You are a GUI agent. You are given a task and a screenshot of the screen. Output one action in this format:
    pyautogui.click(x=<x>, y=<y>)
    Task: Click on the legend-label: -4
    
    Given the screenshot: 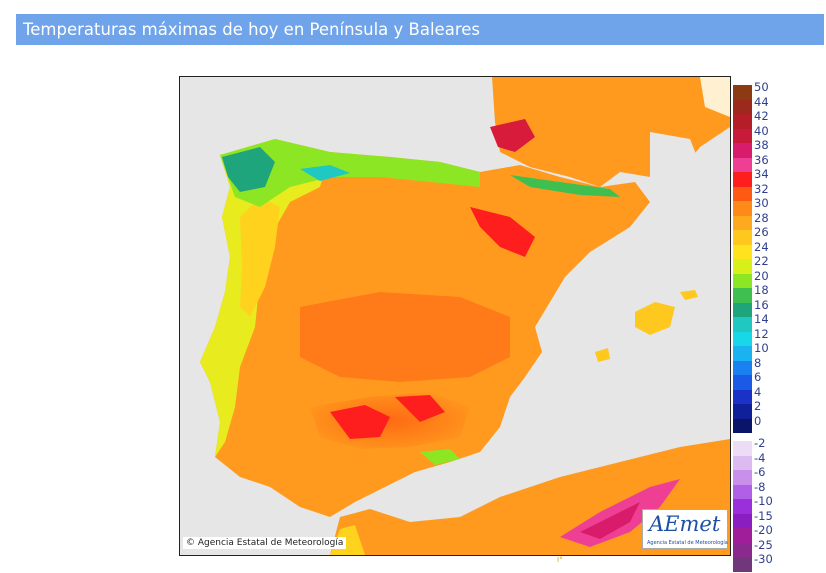 What is the action you would take?
    pyautogui.click(x=760, y=457)
    